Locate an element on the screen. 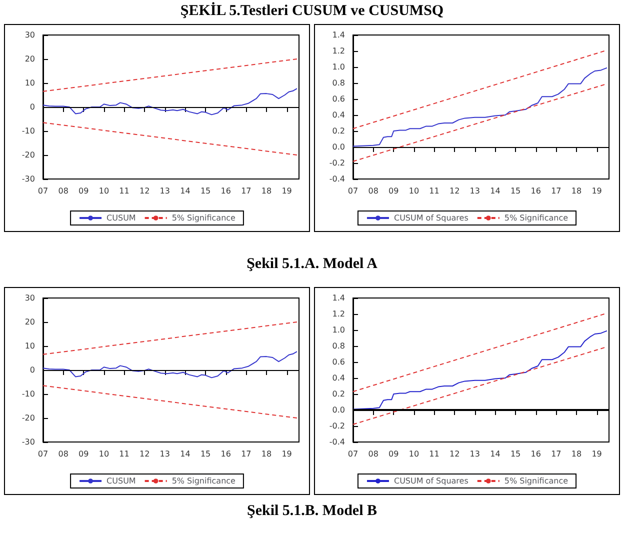  text: Şekil 5.1.B. Model B is located at coordinates (312, 511).